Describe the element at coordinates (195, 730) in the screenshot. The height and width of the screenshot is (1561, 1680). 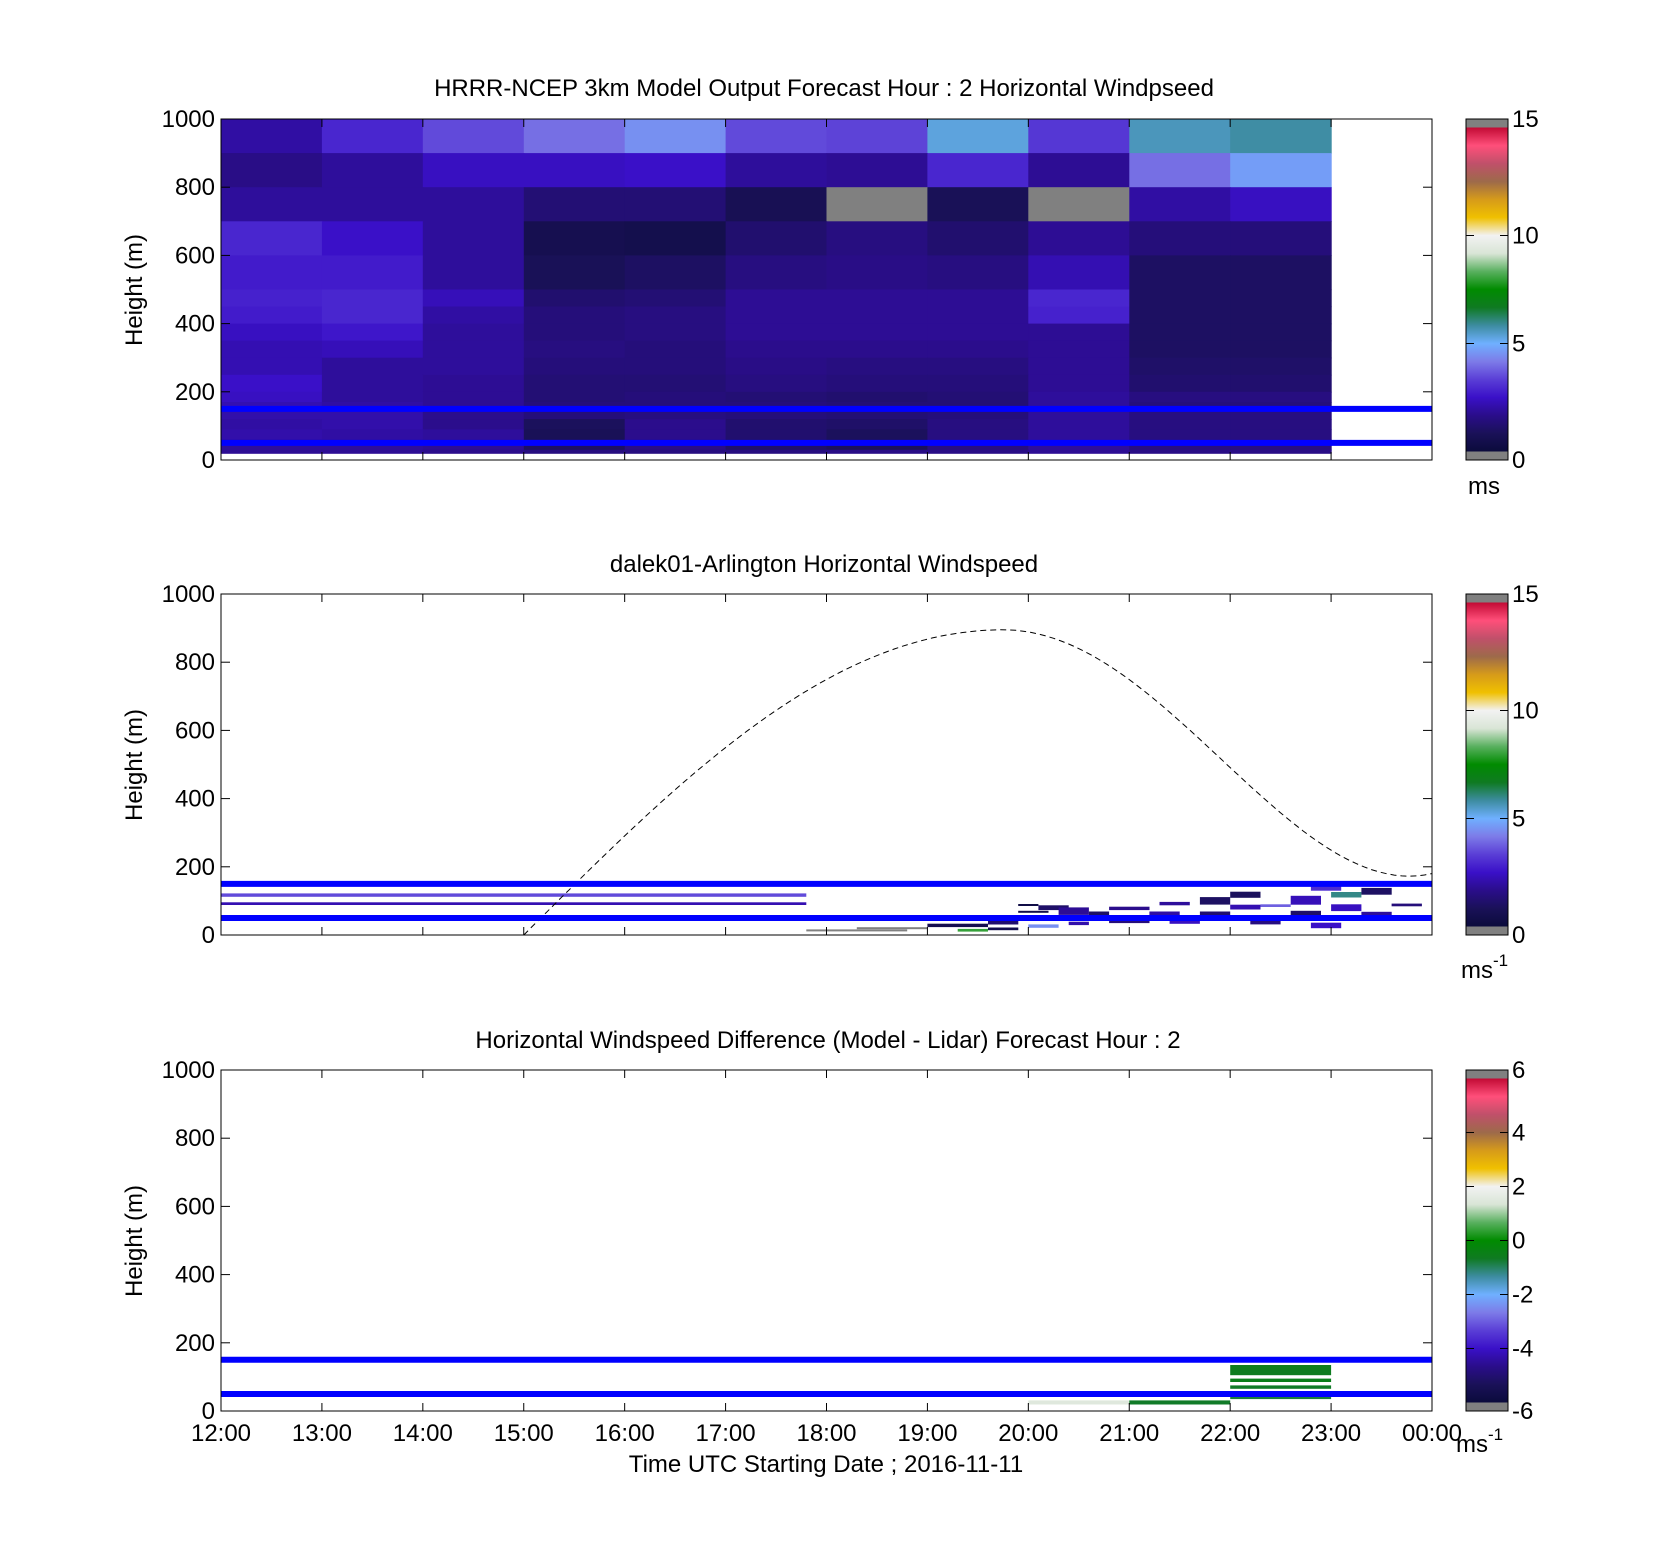
I see `y-tick-label: 600` at that location.